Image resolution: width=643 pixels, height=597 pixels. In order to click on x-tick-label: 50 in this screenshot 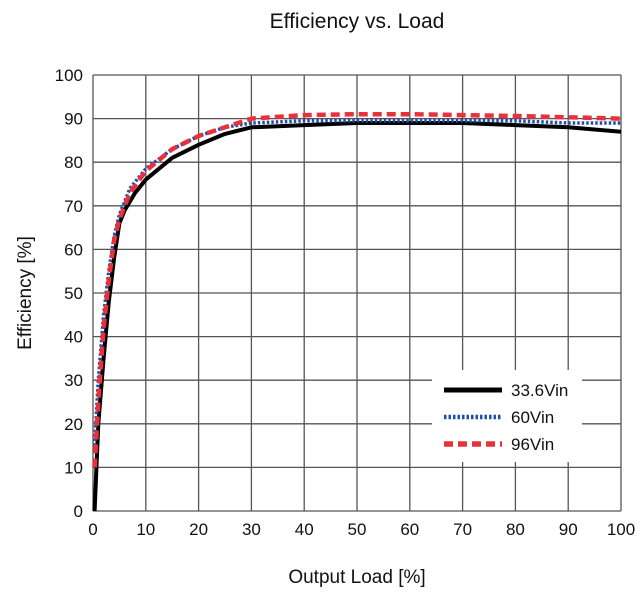, I will do `click(357, 529)`.